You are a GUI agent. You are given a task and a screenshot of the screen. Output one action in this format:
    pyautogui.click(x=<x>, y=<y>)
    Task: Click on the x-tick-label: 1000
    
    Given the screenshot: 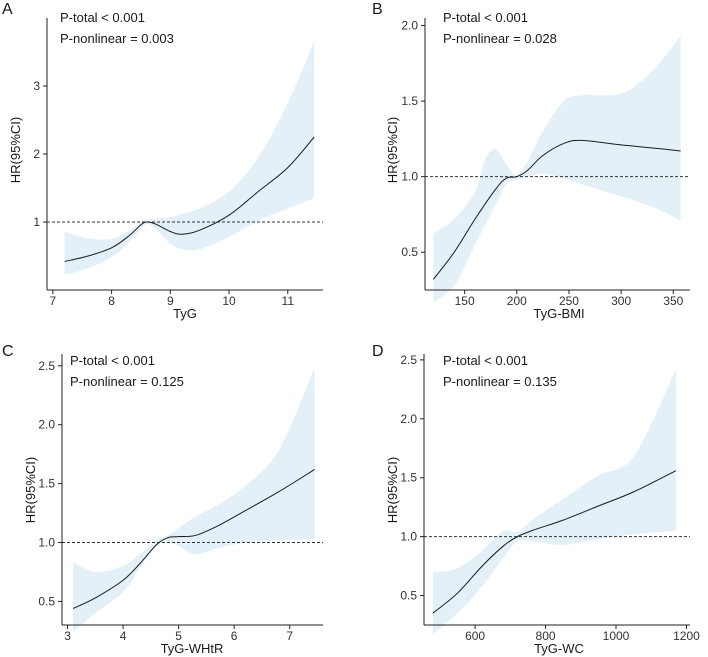 What is the action you would take?
    pyautogui.click(x=616, y=636)
    